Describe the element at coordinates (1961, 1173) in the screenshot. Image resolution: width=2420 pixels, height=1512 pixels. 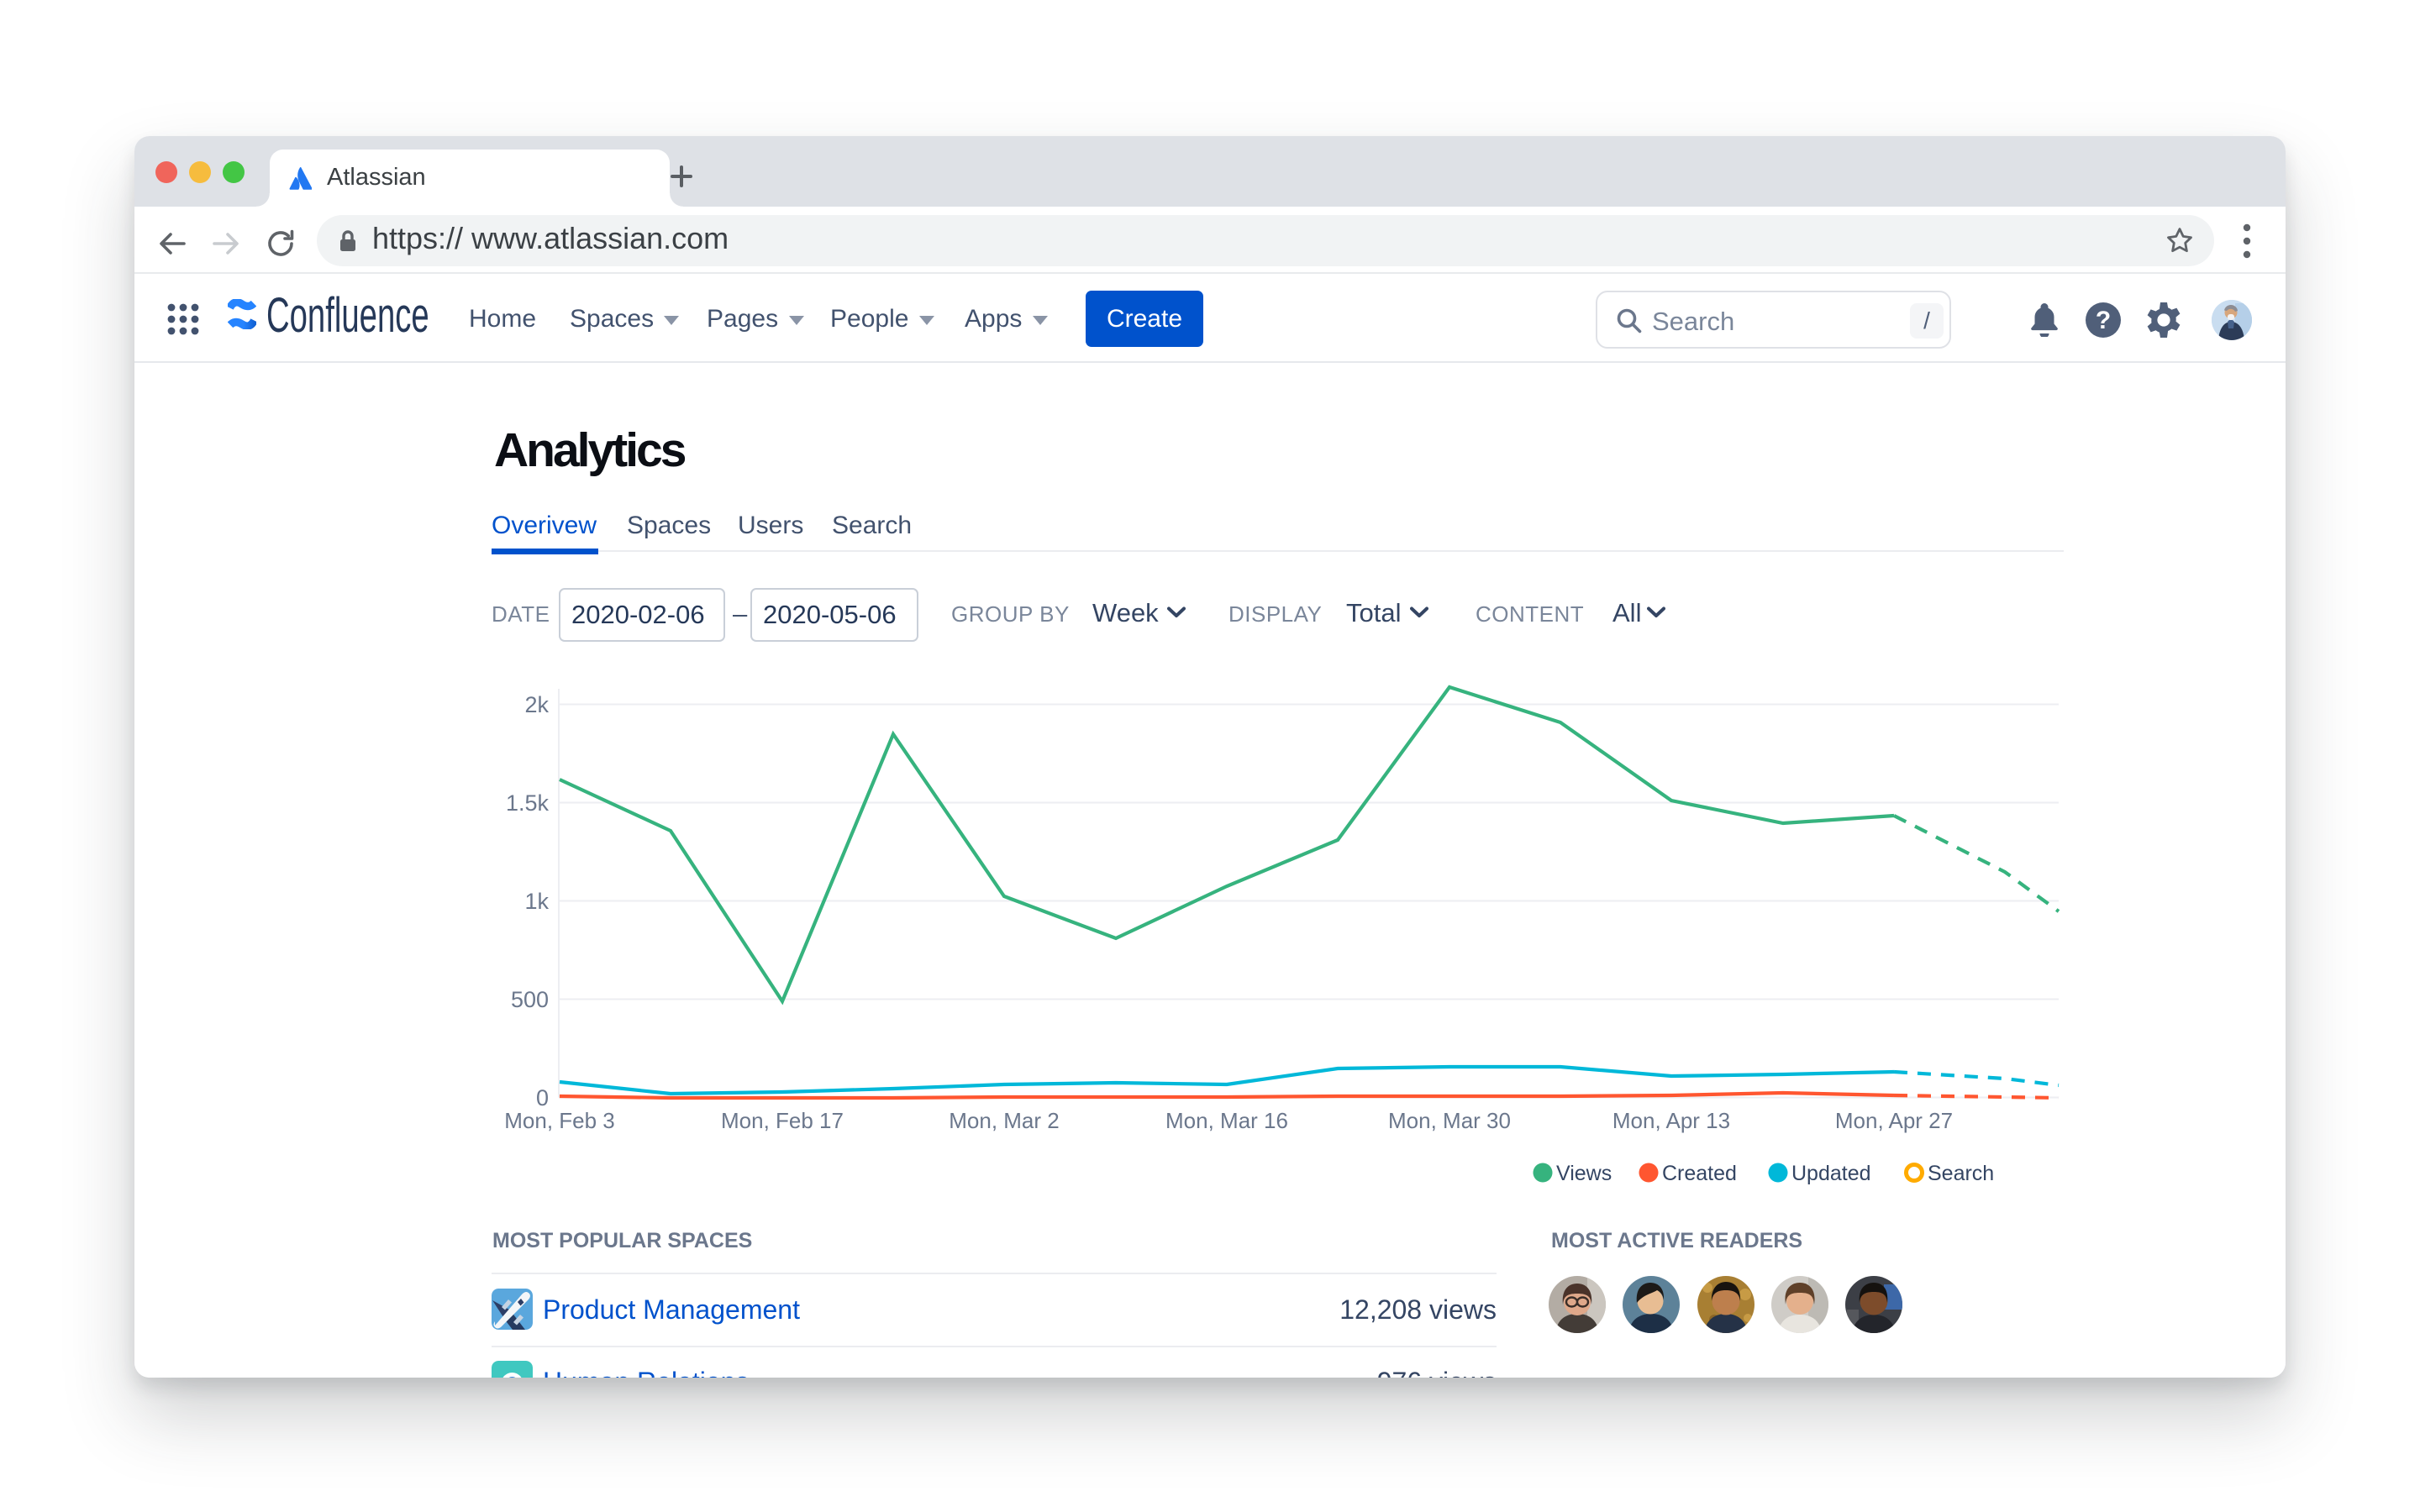
I see `svg-text: Search` at that location.